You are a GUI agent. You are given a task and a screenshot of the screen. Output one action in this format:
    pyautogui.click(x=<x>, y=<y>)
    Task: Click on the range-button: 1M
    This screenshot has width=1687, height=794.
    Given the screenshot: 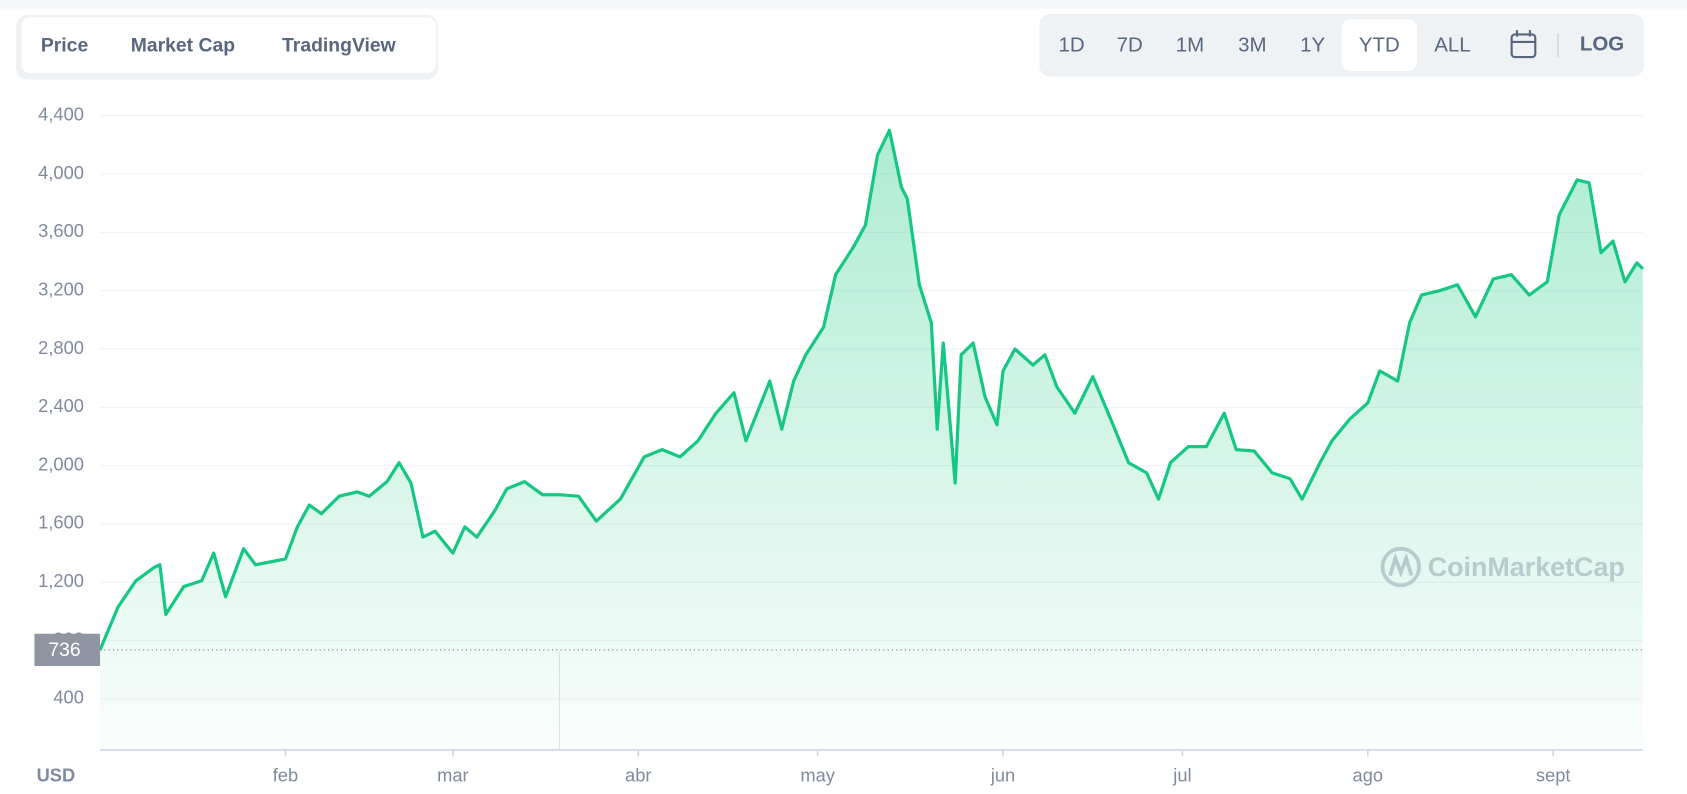 What is the action you would take?
    pyautogui.click(x=1190, y=45)
    